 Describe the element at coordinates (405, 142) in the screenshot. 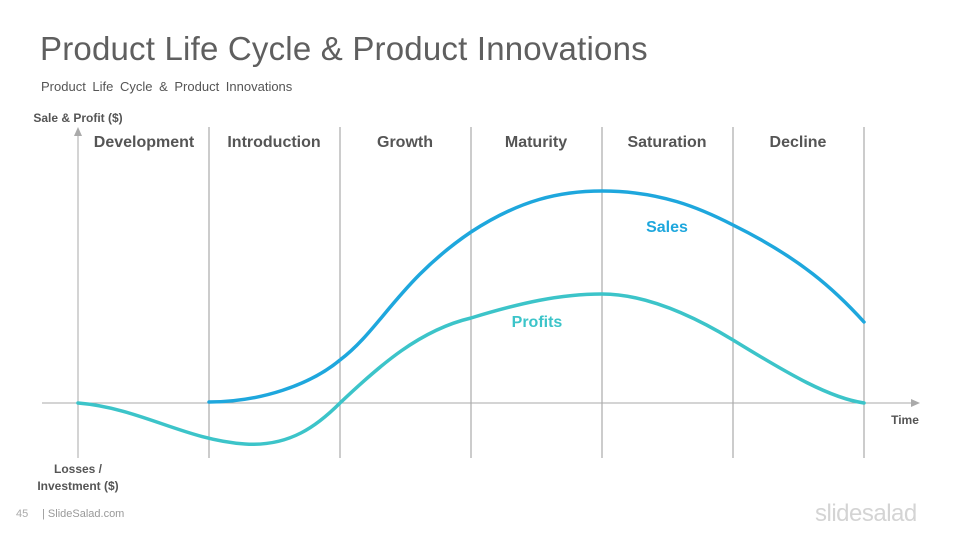

I see `stage-label-growth: Growth` at that location.